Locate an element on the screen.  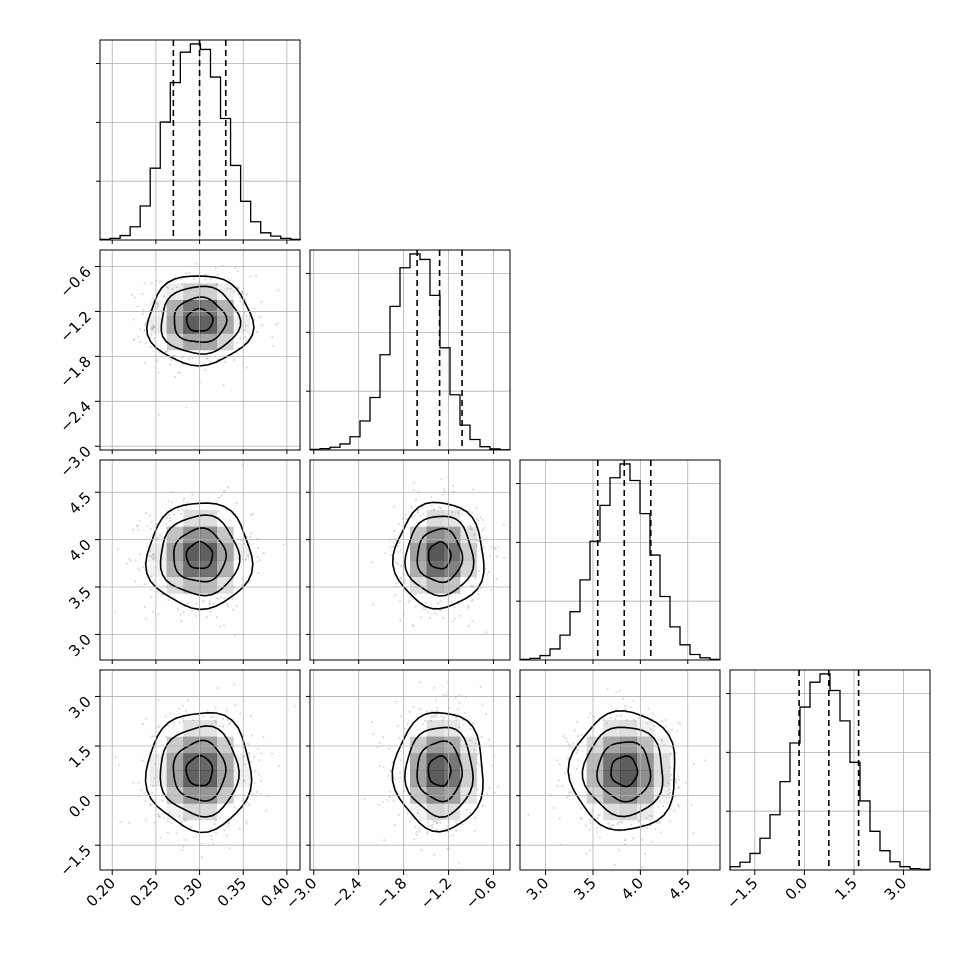
x-tick-label: 3.0 is located at coordinates (896, 889).